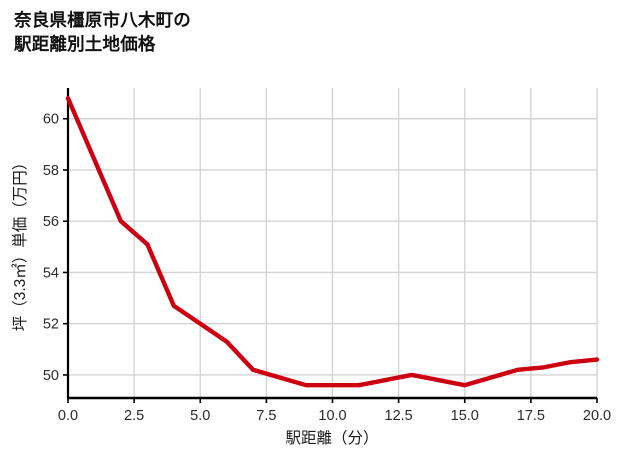  I want to click on x-tick-label: 20.0, so click(597, 416).